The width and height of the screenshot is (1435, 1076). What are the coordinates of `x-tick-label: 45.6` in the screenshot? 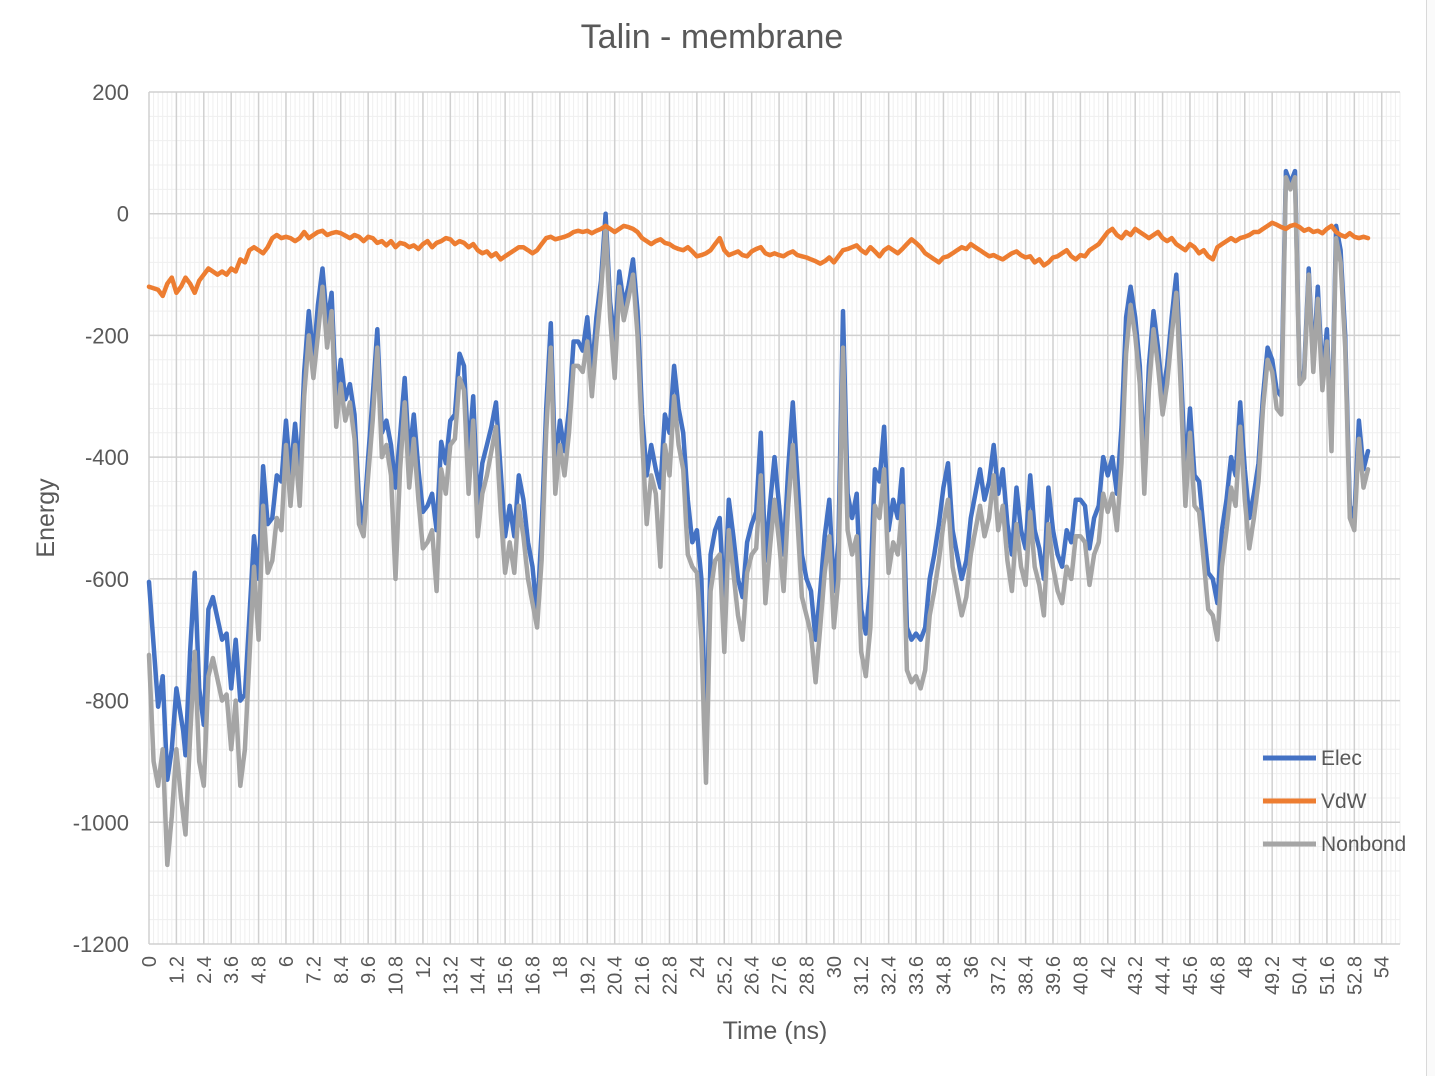 It's located at (1191, 975).